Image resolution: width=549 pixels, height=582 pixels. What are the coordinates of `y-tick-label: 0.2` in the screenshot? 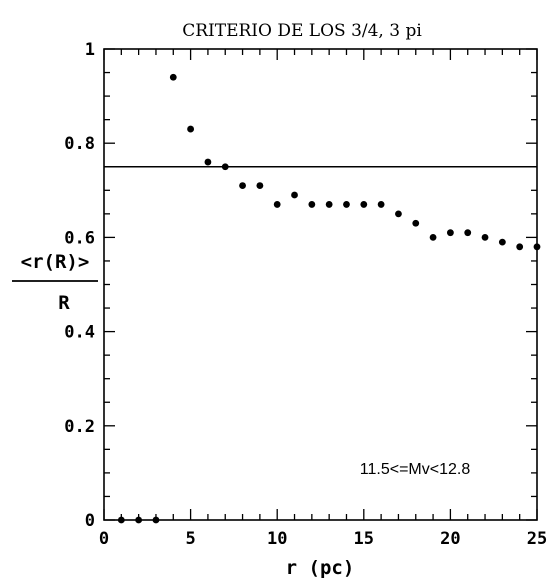 It's located at (79, 427).